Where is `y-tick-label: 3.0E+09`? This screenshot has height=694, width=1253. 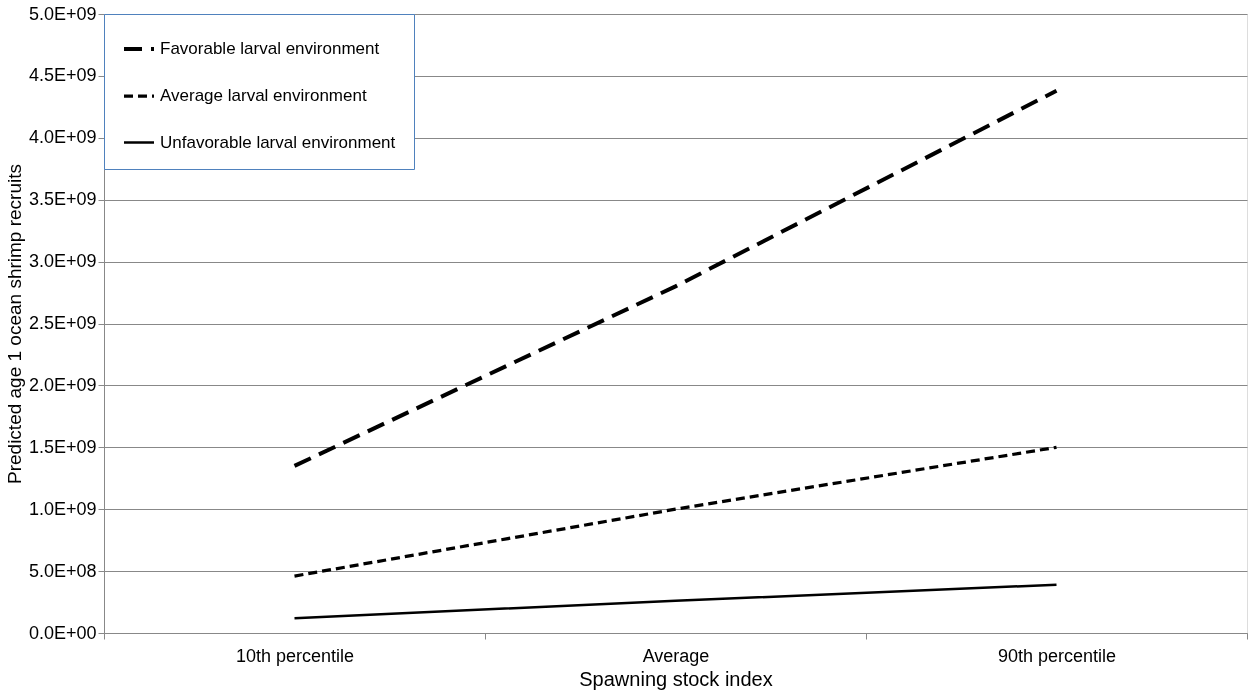
y-tick-label: 3.0E+09 is located at coordinates (62, 261).